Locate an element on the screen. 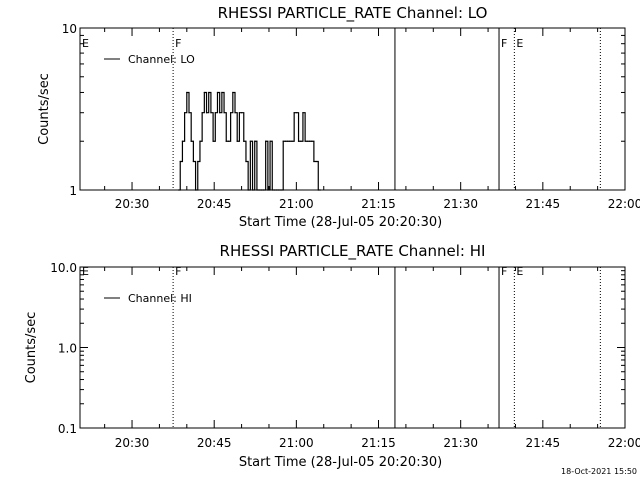  timestamp: 18-Oct-2021 15:50 is located at coordinates (599, 471).